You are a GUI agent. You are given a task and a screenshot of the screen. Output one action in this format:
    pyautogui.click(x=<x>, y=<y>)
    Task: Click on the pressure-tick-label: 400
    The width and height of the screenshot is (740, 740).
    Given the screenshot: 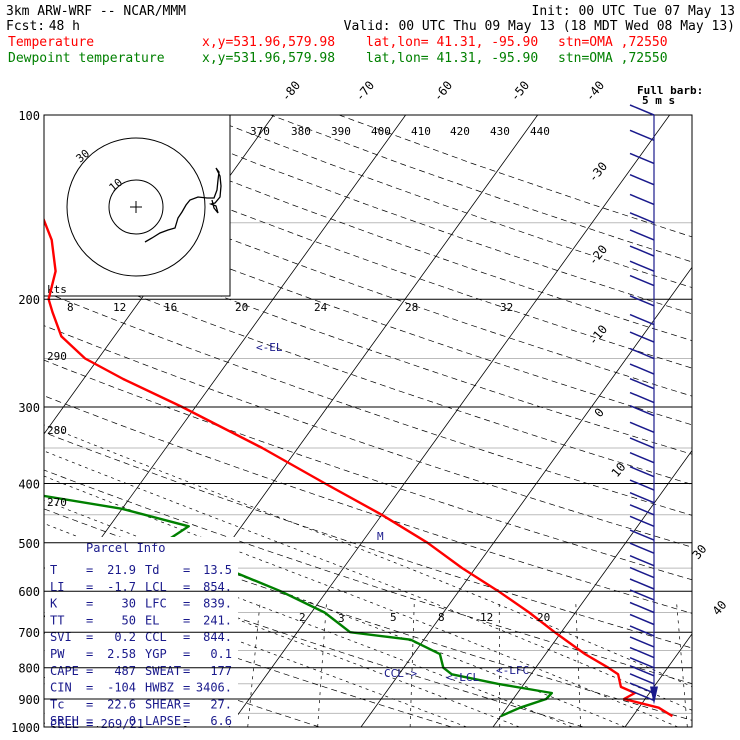 What is the action you would take?
    pyautogui.click(x=29, y=484)
    